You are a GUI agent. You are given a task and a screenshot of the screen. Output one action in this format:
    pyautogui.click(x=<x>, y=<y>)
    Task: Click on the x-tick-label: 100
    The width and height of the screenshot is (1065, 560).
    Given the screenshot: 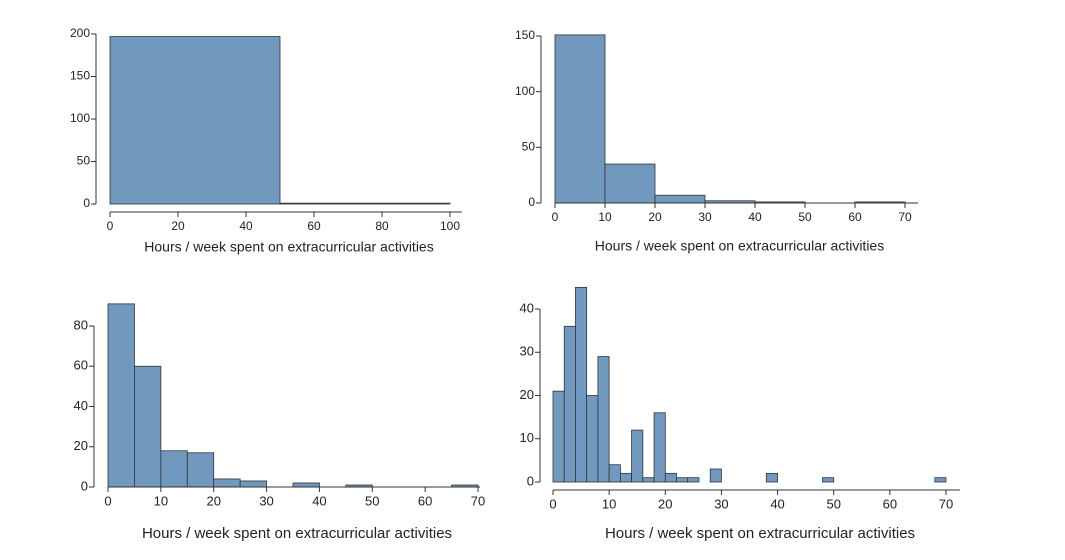 What is the action you would take?
    pyautogui.click(x=450, y=226)
    